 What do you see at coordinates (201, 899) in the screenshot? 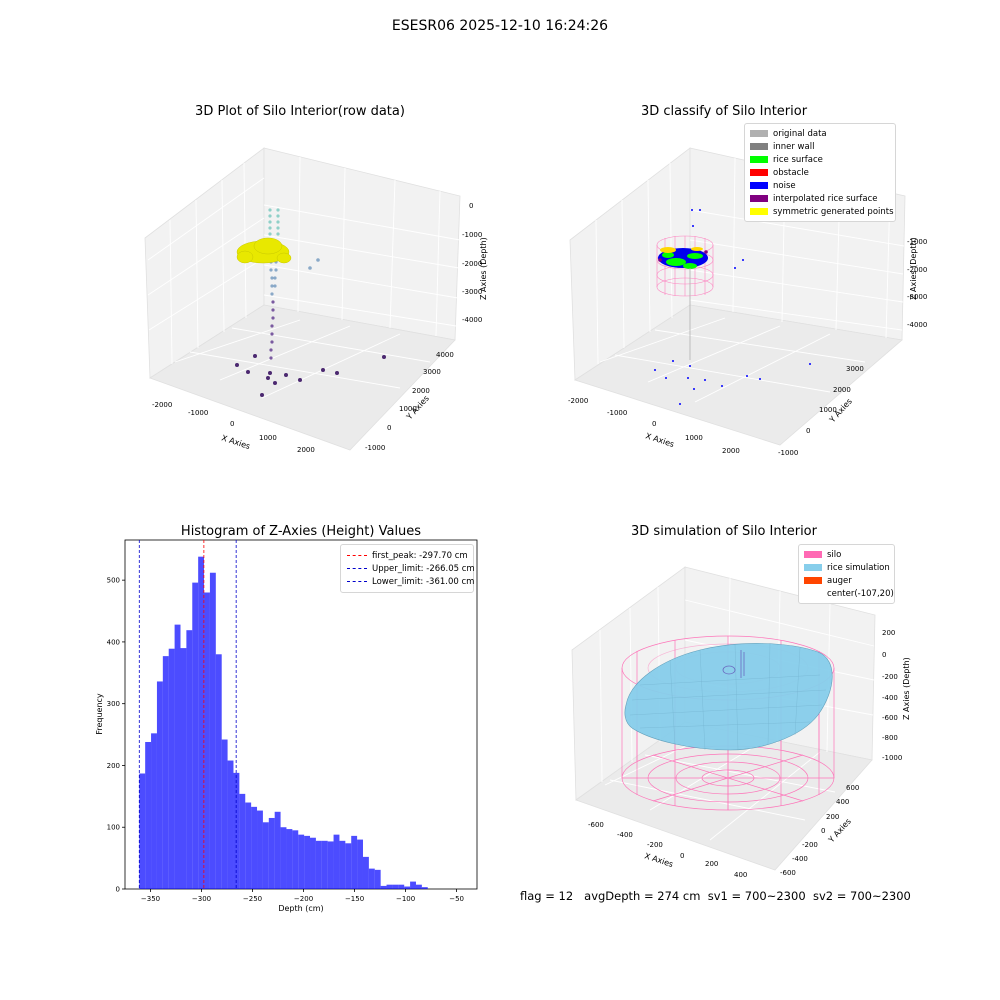
I see `x-tick-label: −300` at bounding box center [201, 899].